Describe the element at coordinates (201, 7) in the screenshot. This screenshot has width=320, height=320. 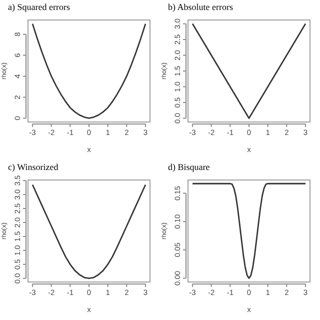
I see `chart-title: b) Absolute errors` at that location.